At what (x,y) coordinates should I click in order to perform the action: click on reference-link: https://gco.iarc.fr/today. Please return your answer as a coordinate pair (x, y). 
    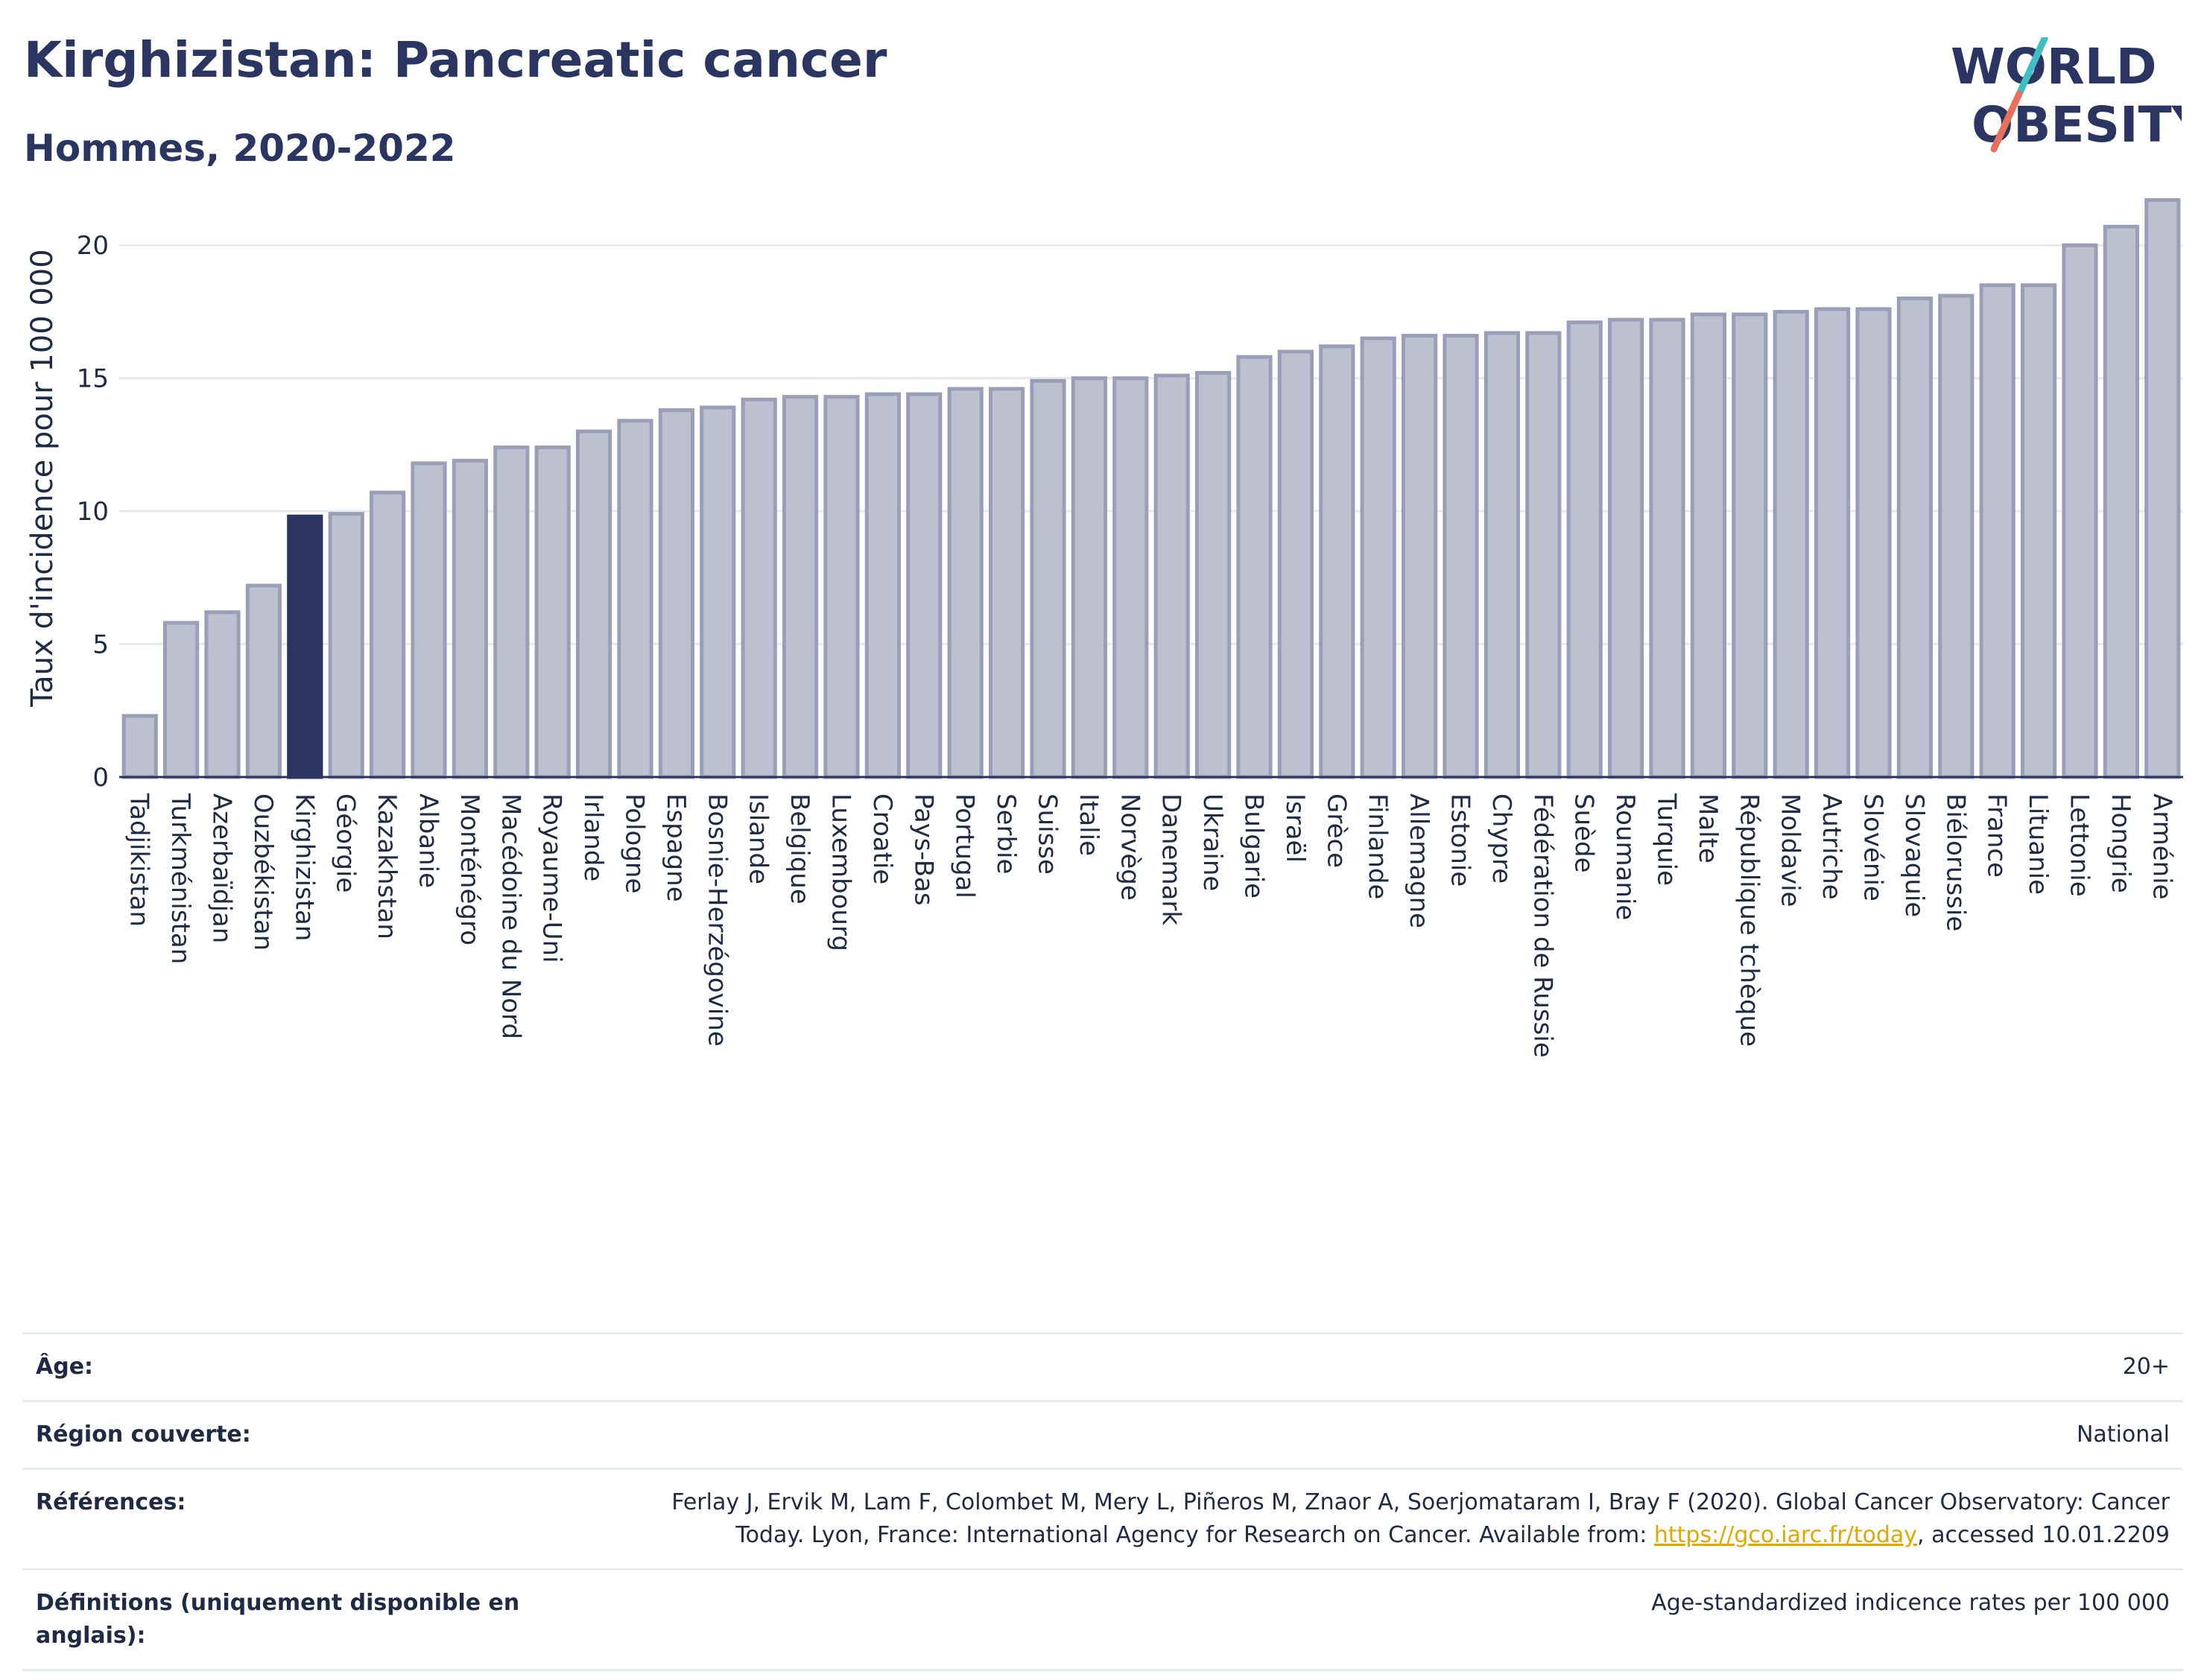
    Looking at the image, I should click on (1785, 1535).